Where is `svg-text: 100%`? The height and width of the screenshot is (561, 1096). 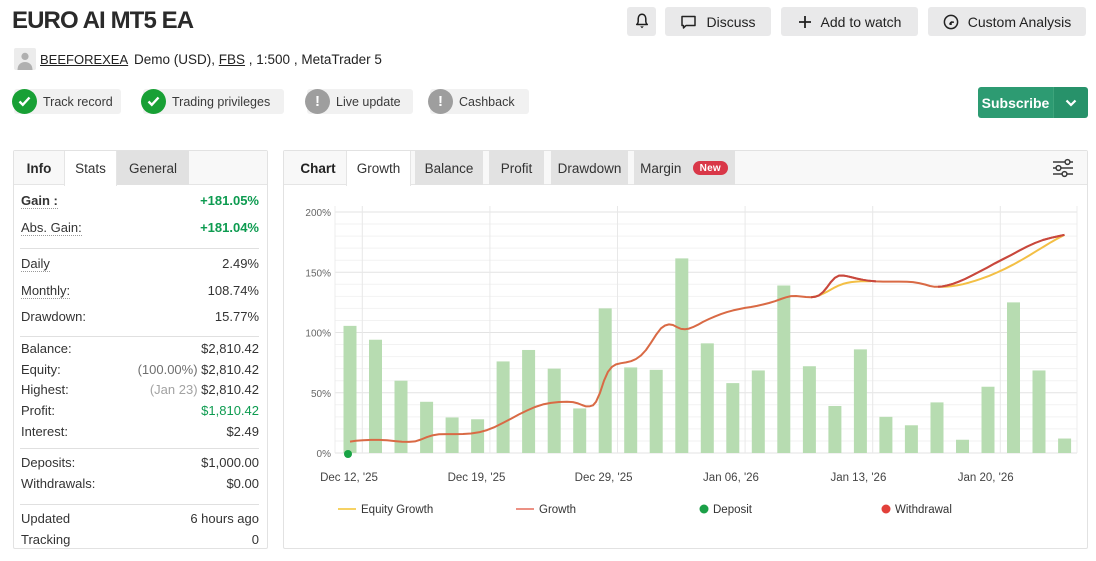 svg-text: 100% is located at coordinates (318, 334).